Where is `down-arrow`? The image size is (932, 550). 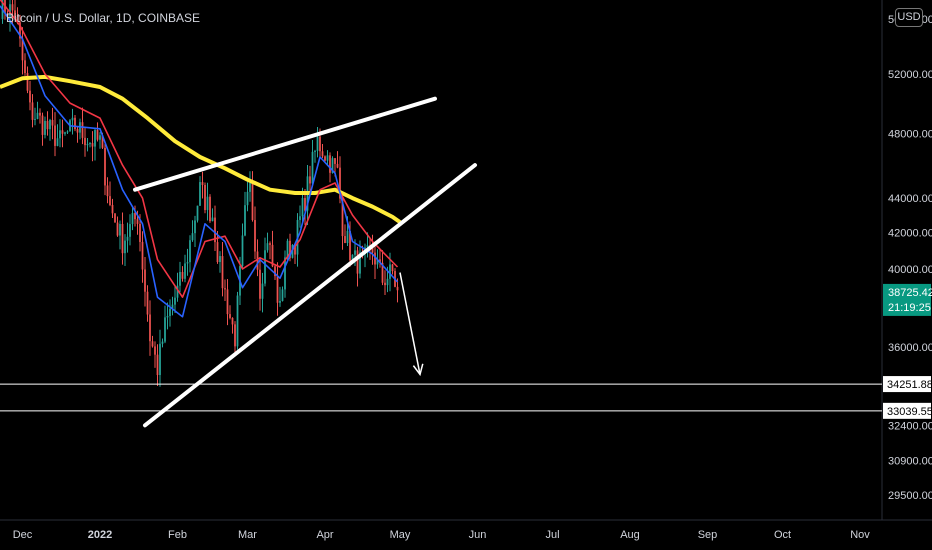
down-arrow is located at coordinates (410, 323).